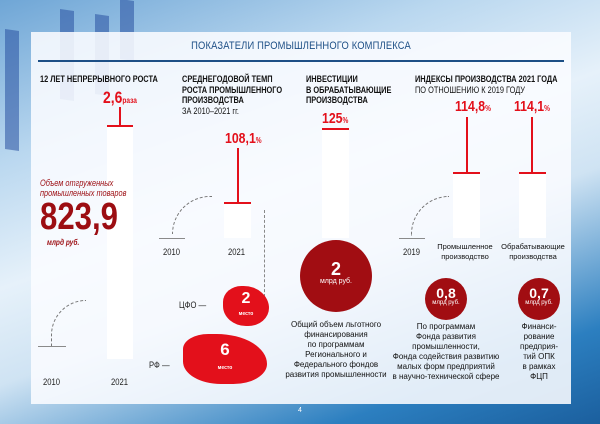 This screenshot has height=424, width=600. Describe the element at coordinates (246, 306) in the screenshot. I see `cfo-map-icon: 2 место` at that location.